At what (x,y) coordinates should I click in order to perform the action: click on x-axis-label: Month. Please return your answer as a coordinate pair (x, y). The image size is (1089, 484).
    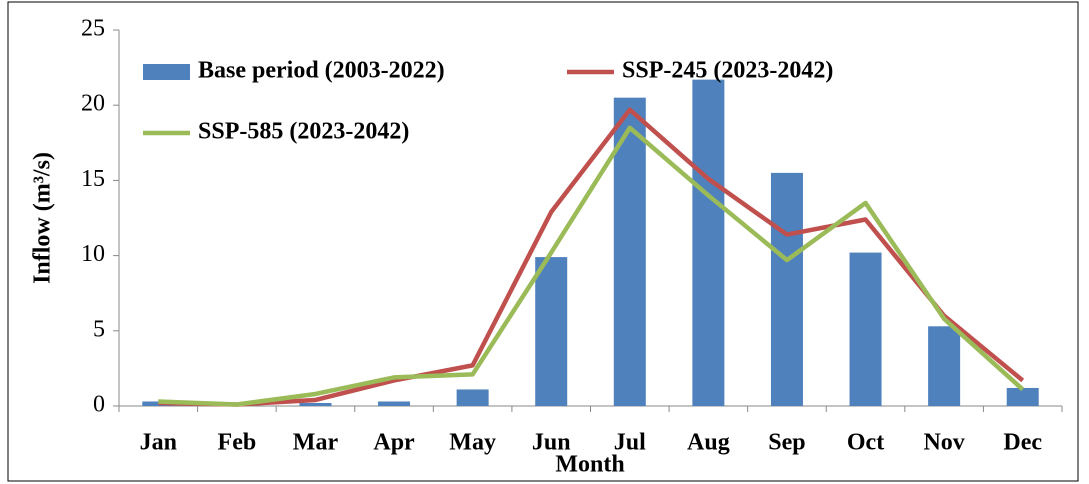
    Looking at the image, I should click on (589, 465).